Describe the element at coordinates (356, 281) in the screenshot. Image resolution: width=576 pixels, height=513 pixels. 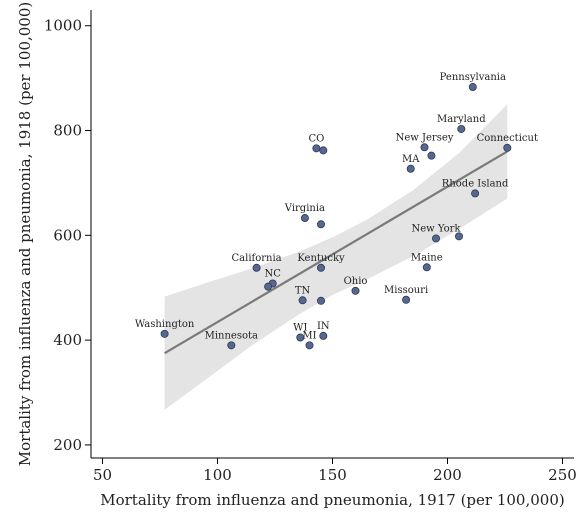
I see `point-label-18: Ohio` at that location.